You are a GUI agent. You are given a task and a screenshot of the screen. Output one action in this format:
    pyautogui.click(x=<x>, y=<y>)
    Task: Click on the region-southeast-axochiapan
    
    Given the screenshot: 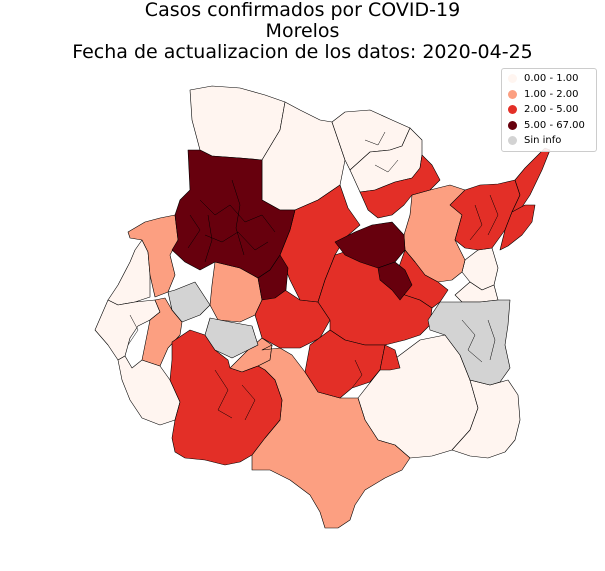 What is the action you would take?
    pyautogui.click(x=486, y=419)
    